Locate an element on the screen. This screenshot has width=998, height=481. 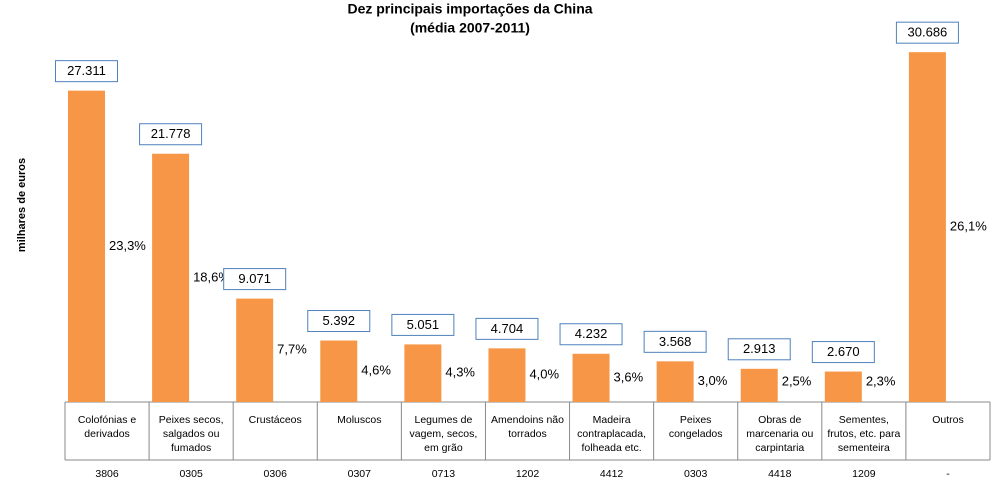
share-label: 2,5% is located at coordinates (797, 380).